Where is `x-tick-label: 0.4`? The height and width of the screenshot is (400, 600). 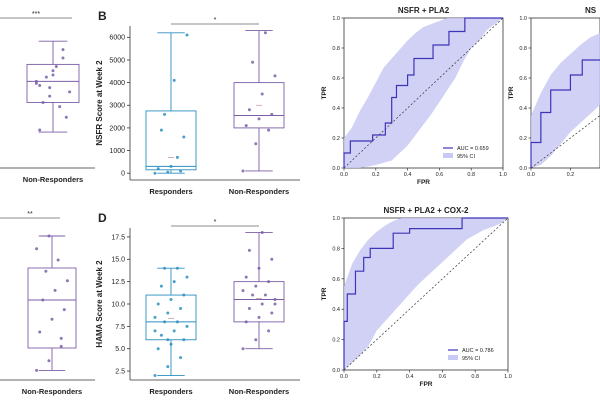
x-tick-label: 0.4 is located at coordinates (408, 175).